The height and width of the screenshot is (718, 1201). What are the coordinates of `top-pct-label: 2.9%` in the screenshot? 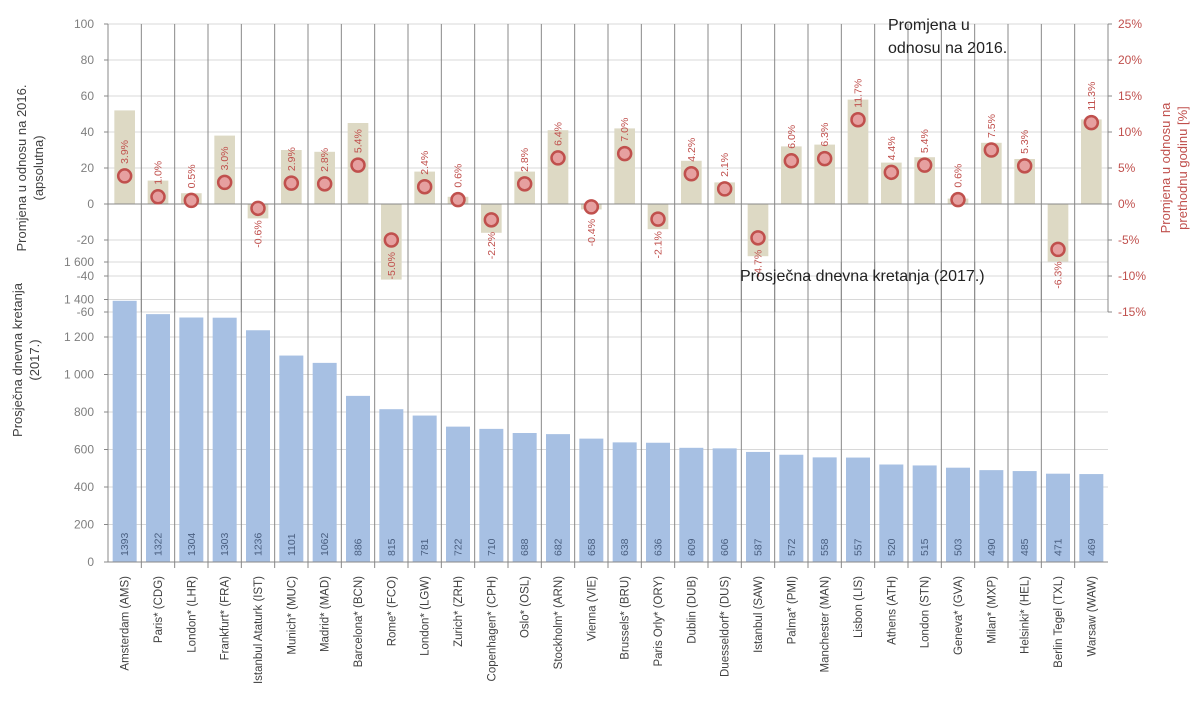 It's located at (292, 159).